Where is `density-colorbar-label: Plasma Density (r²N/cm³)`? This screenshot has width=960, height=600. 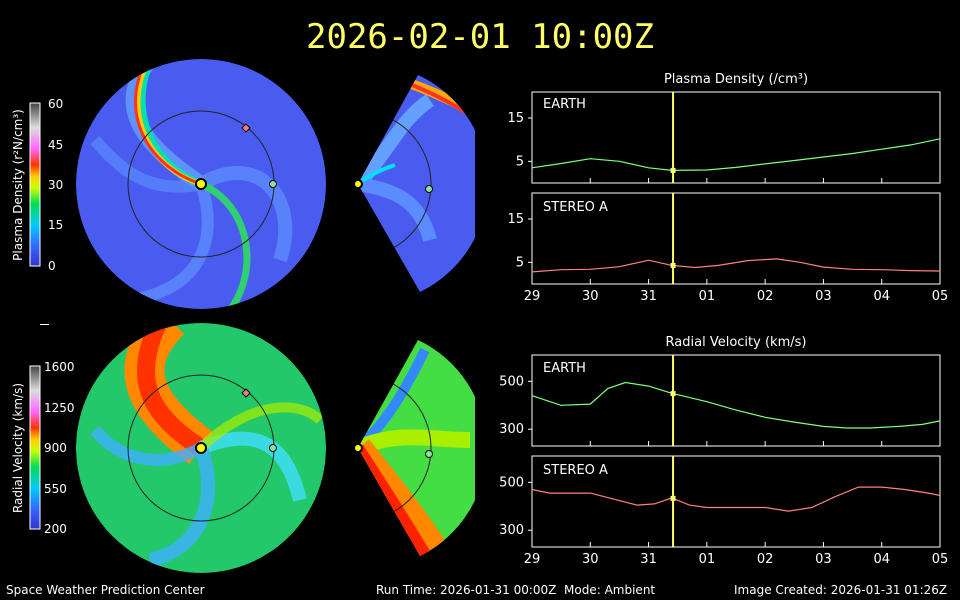 density-colorbar-label: Plasma Density (r²N/cm³) is located at coordinates (18, 185).